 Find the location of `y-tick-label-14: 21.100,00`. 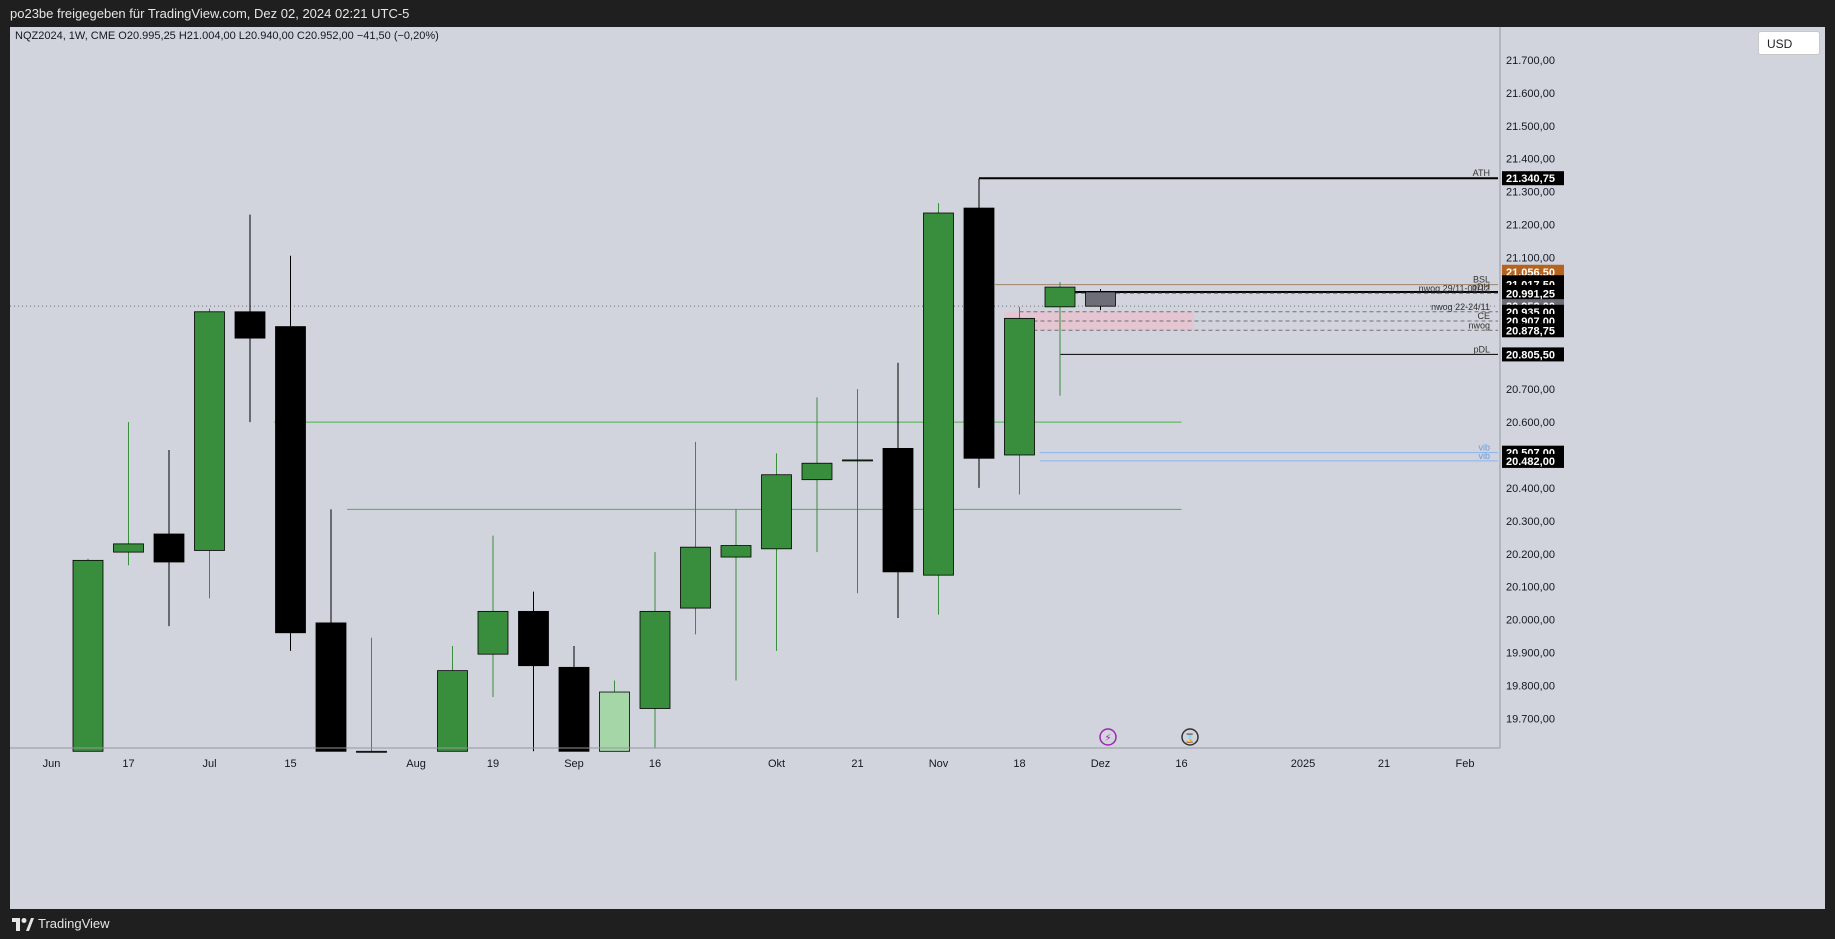

y-tick-label-14: 21.100,00 is located at coordinates (1530, 258).